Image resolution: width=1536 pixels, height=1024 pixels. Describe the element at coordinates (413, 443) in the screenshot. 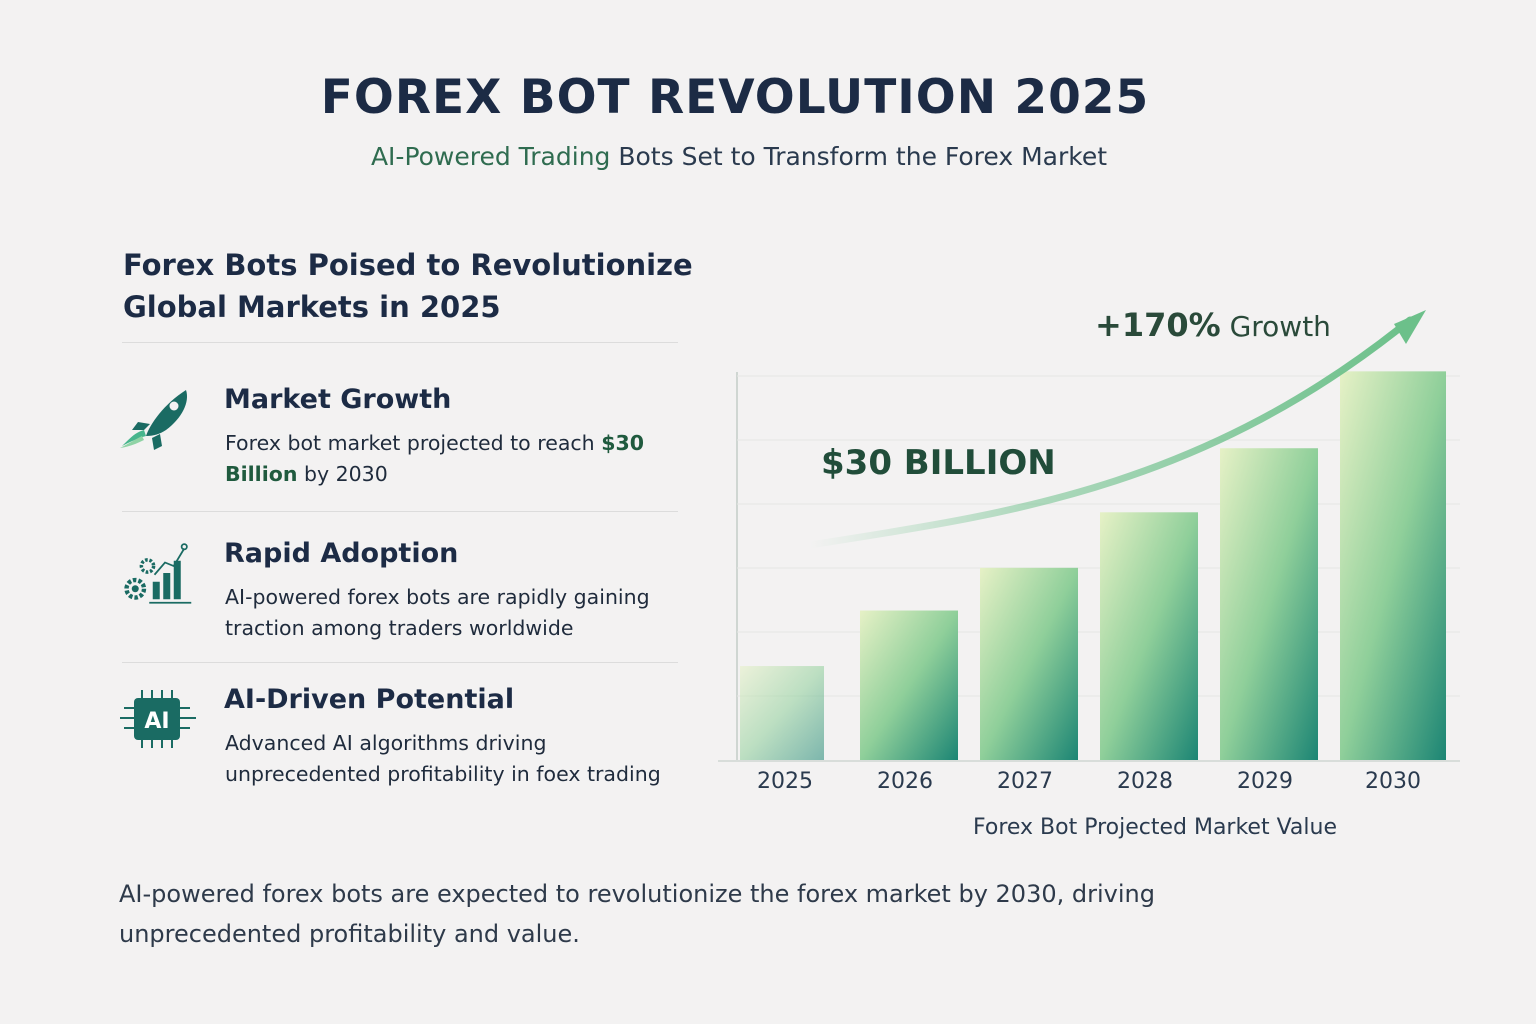

I see `feature-body-pre: Forex bot market projected to reach` at that location.